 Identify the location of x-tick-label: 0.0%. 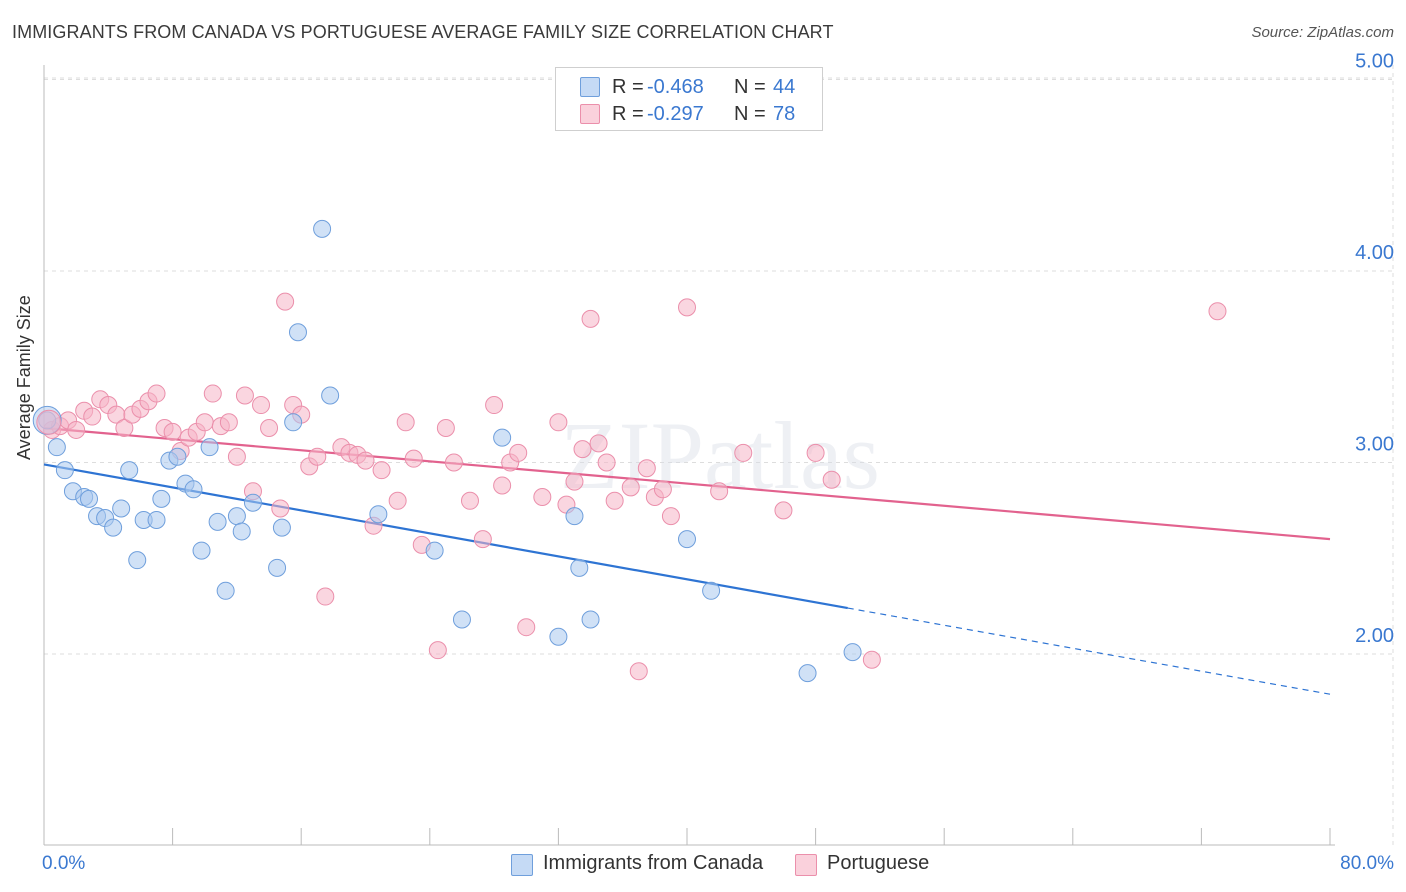
(63, 863).